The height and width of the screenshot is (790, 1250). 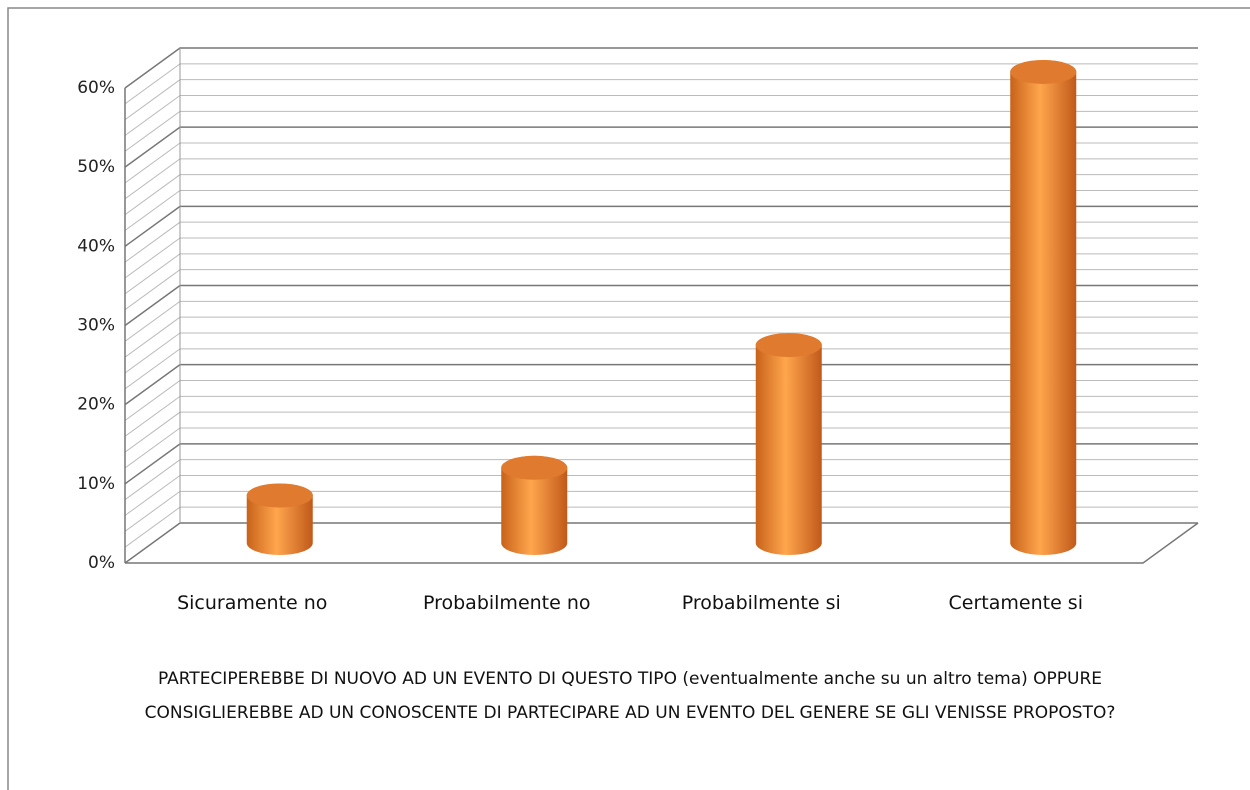 What do you see at coordinates (96, 405) in the screenshot?
I see `y-tick-label: 20%` at bounding box center [96, 405].